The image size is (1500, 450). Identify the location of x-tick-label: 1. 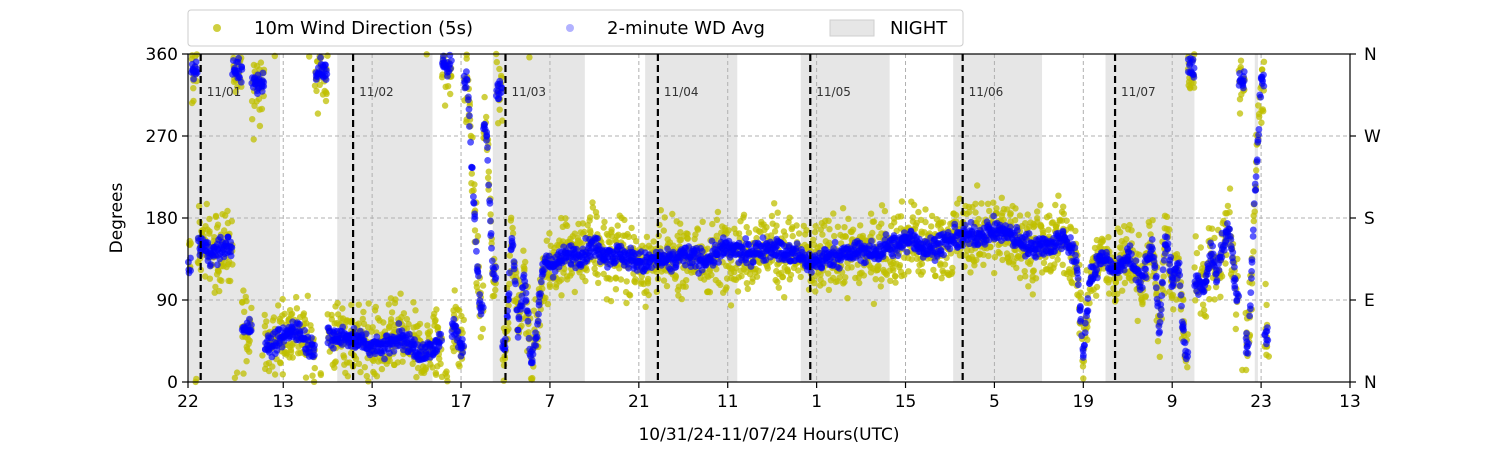
(816, 402).